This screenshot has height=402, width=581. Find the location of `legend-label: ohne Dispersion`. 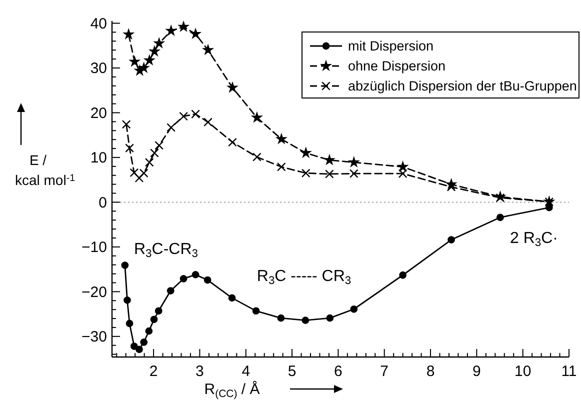

legend-label: ohne Dispersion is located at coordinates (397, 66).